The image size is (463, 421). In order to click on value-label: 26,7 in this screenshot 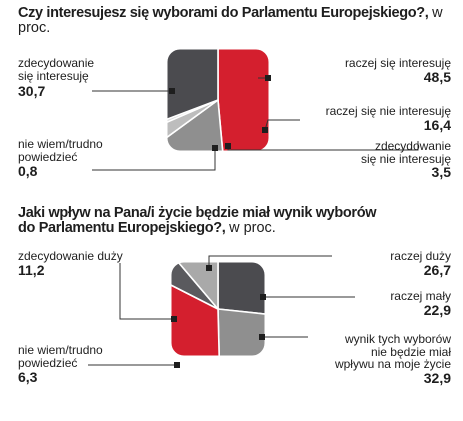, I will do `click(437, 270)`.